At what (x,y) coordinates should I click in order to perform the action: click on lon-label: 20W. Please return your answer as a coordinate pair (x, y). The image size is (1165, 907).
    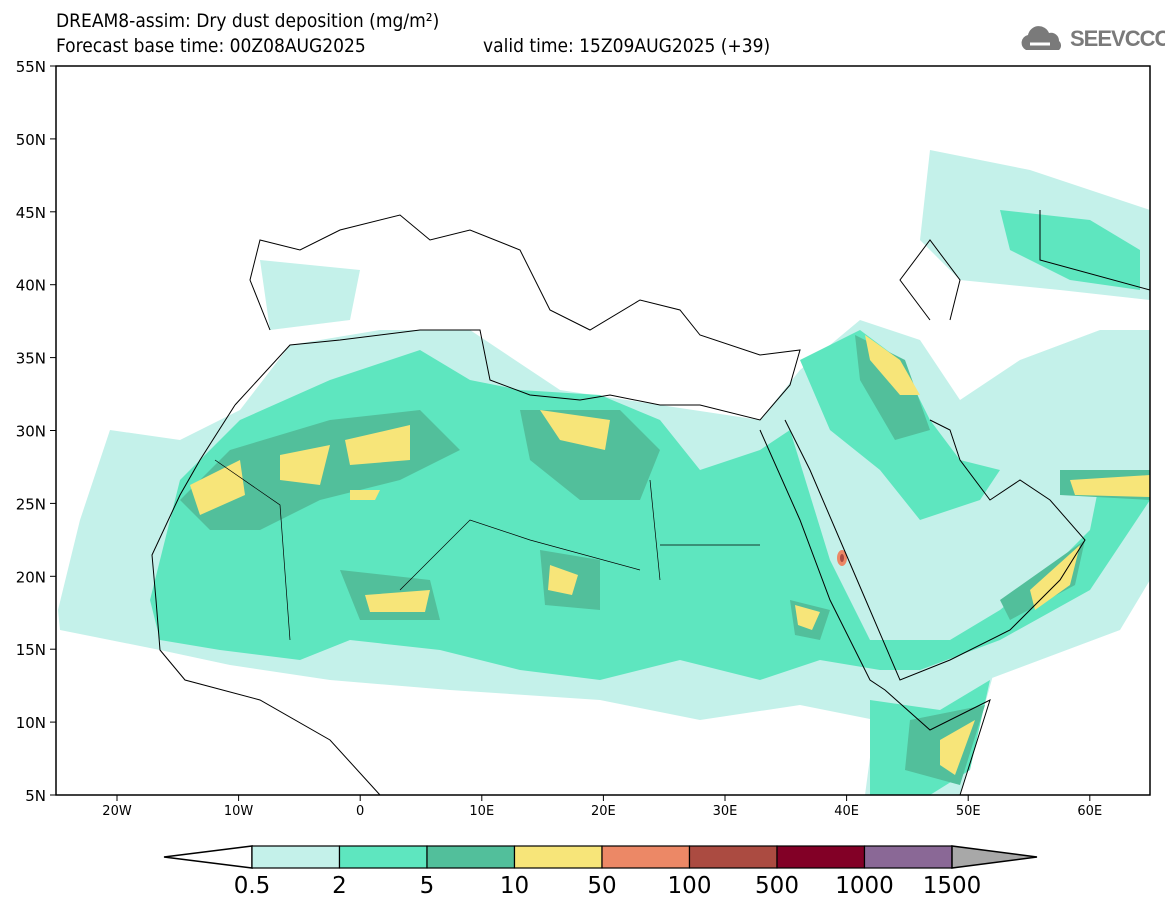
    Looking at the image, I should click on (117, 811).